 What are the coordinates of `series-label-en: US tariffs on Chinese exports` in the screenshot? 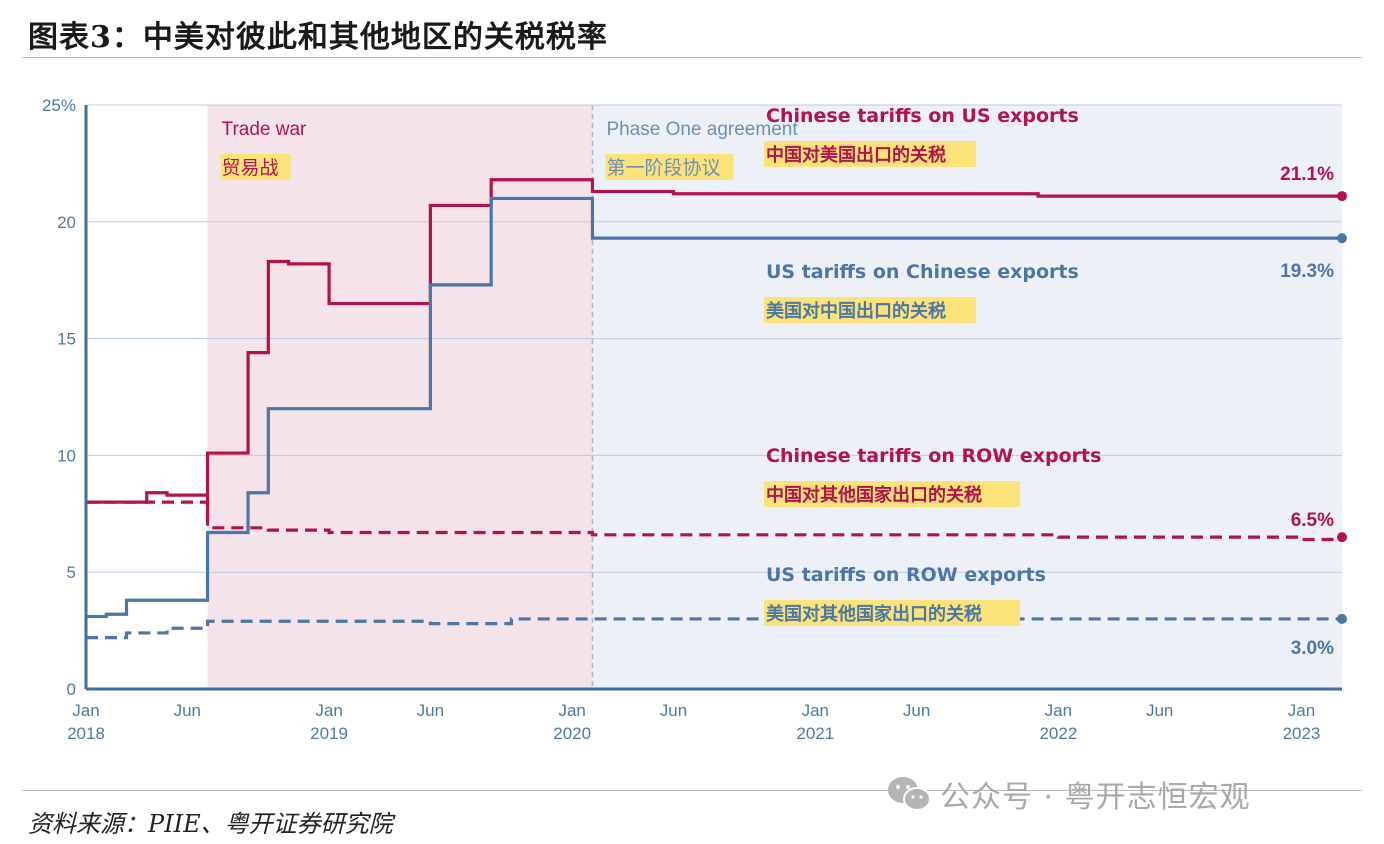 It's located at (922, 272).